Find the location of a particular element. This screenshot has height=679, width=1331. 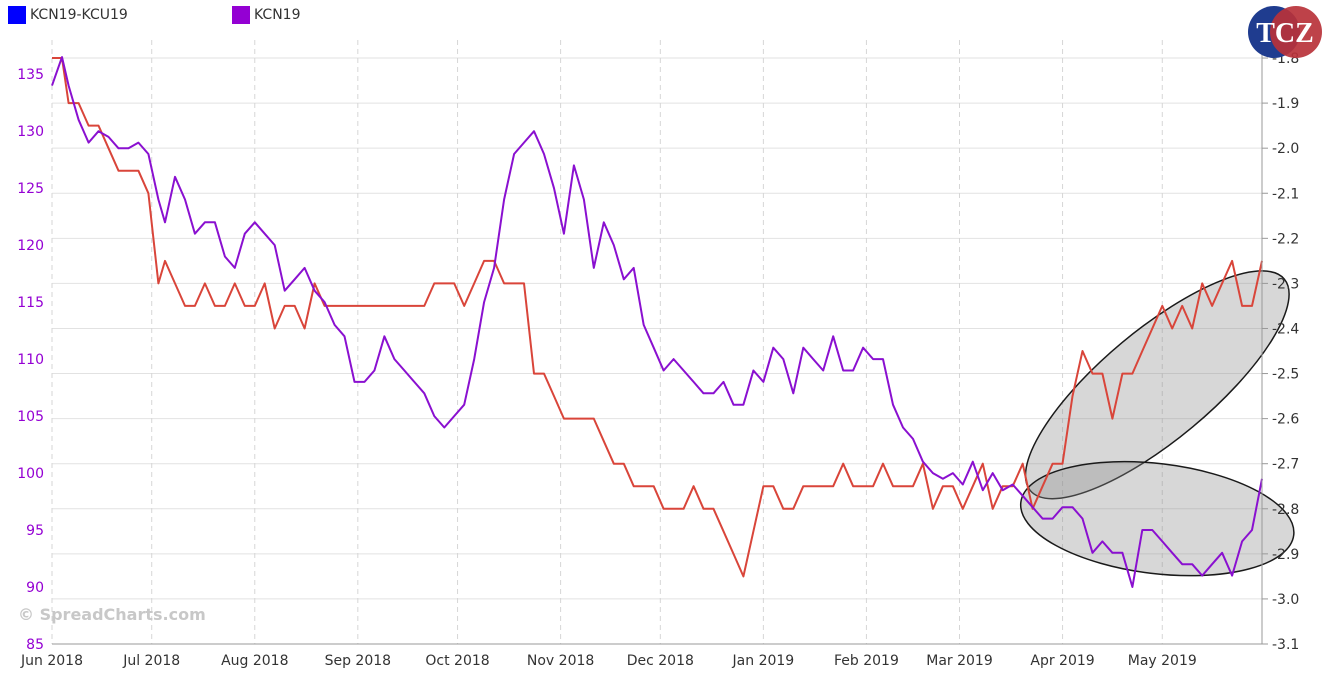

right-tick-label: -2.3 is located at coordinates (1285, 284).